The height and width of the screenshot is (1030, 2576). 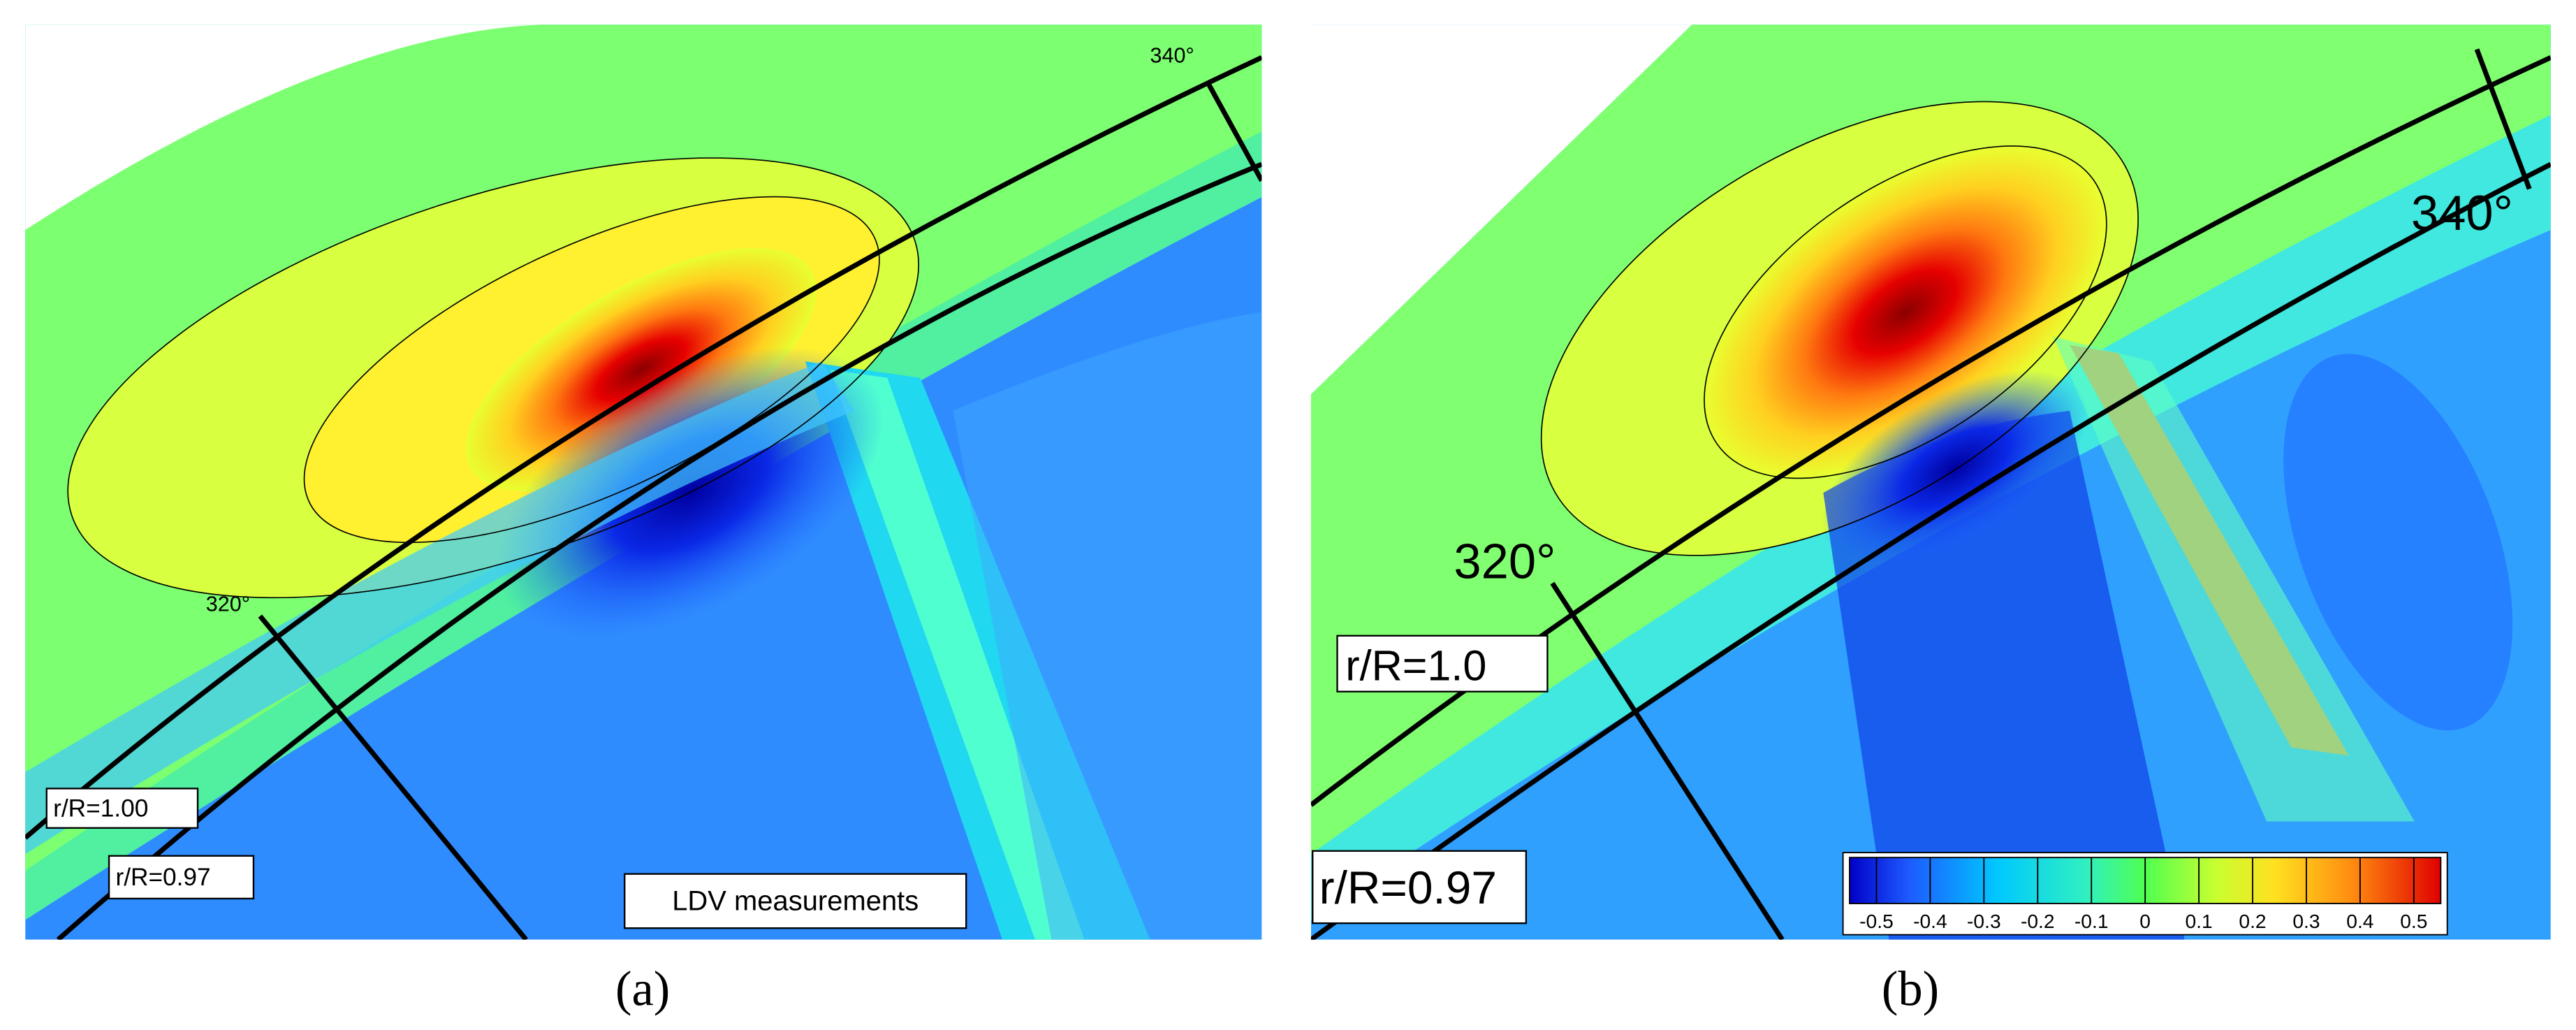 What do you see at coordinates (2252, 921) in the screenshot?
I see `colorbar-tick-label: 0.2` at bounding box center [2252, 921].